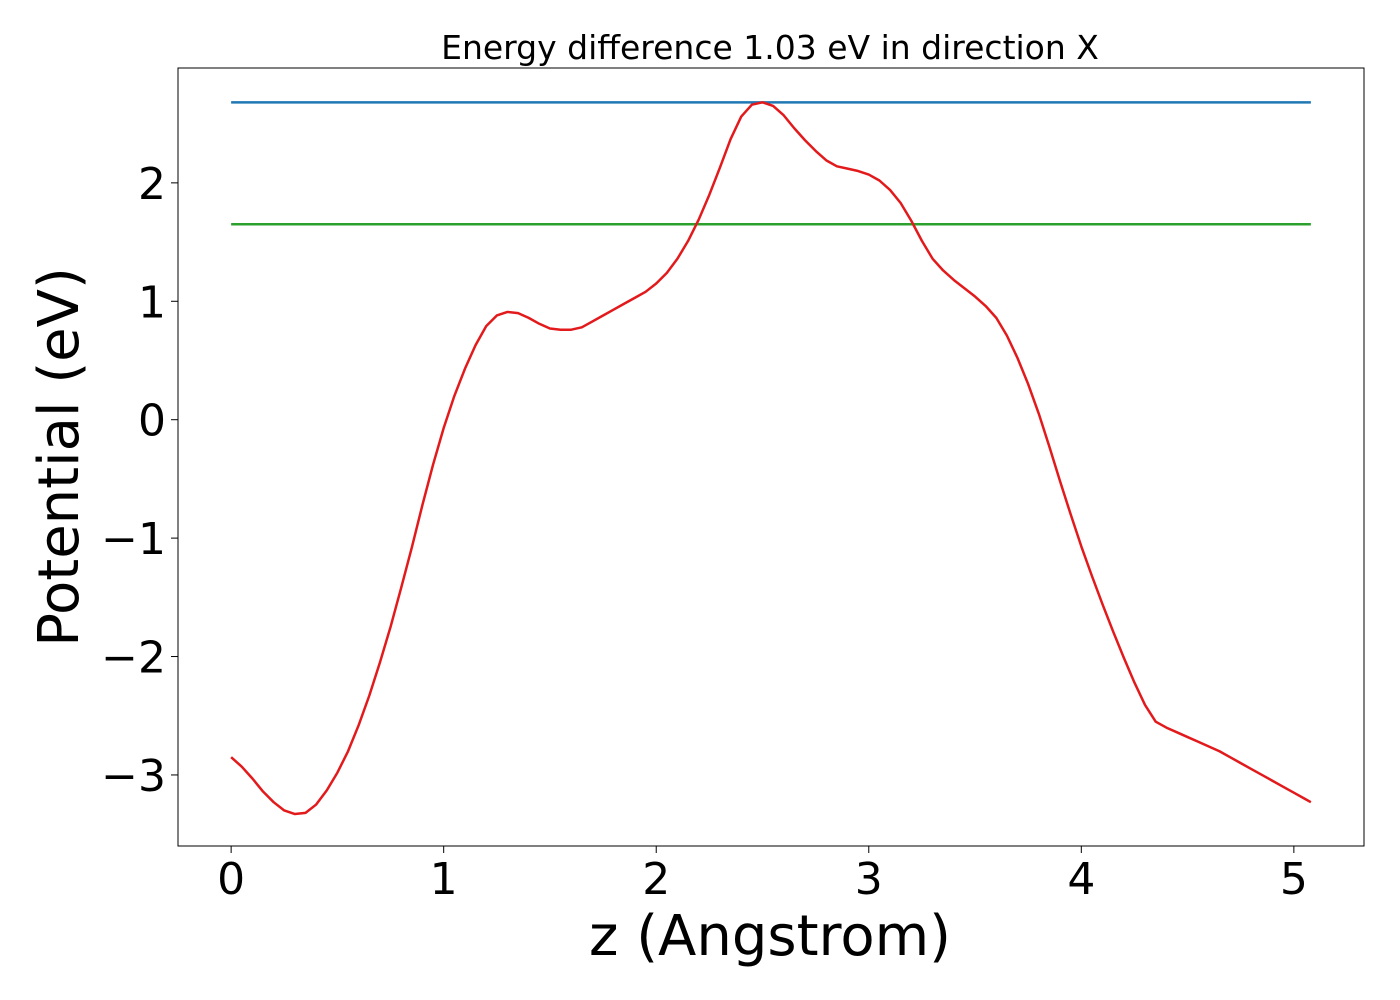 The image size is (1400, 1000). I want to click on x-tick-label: 2, so click(656, 879).